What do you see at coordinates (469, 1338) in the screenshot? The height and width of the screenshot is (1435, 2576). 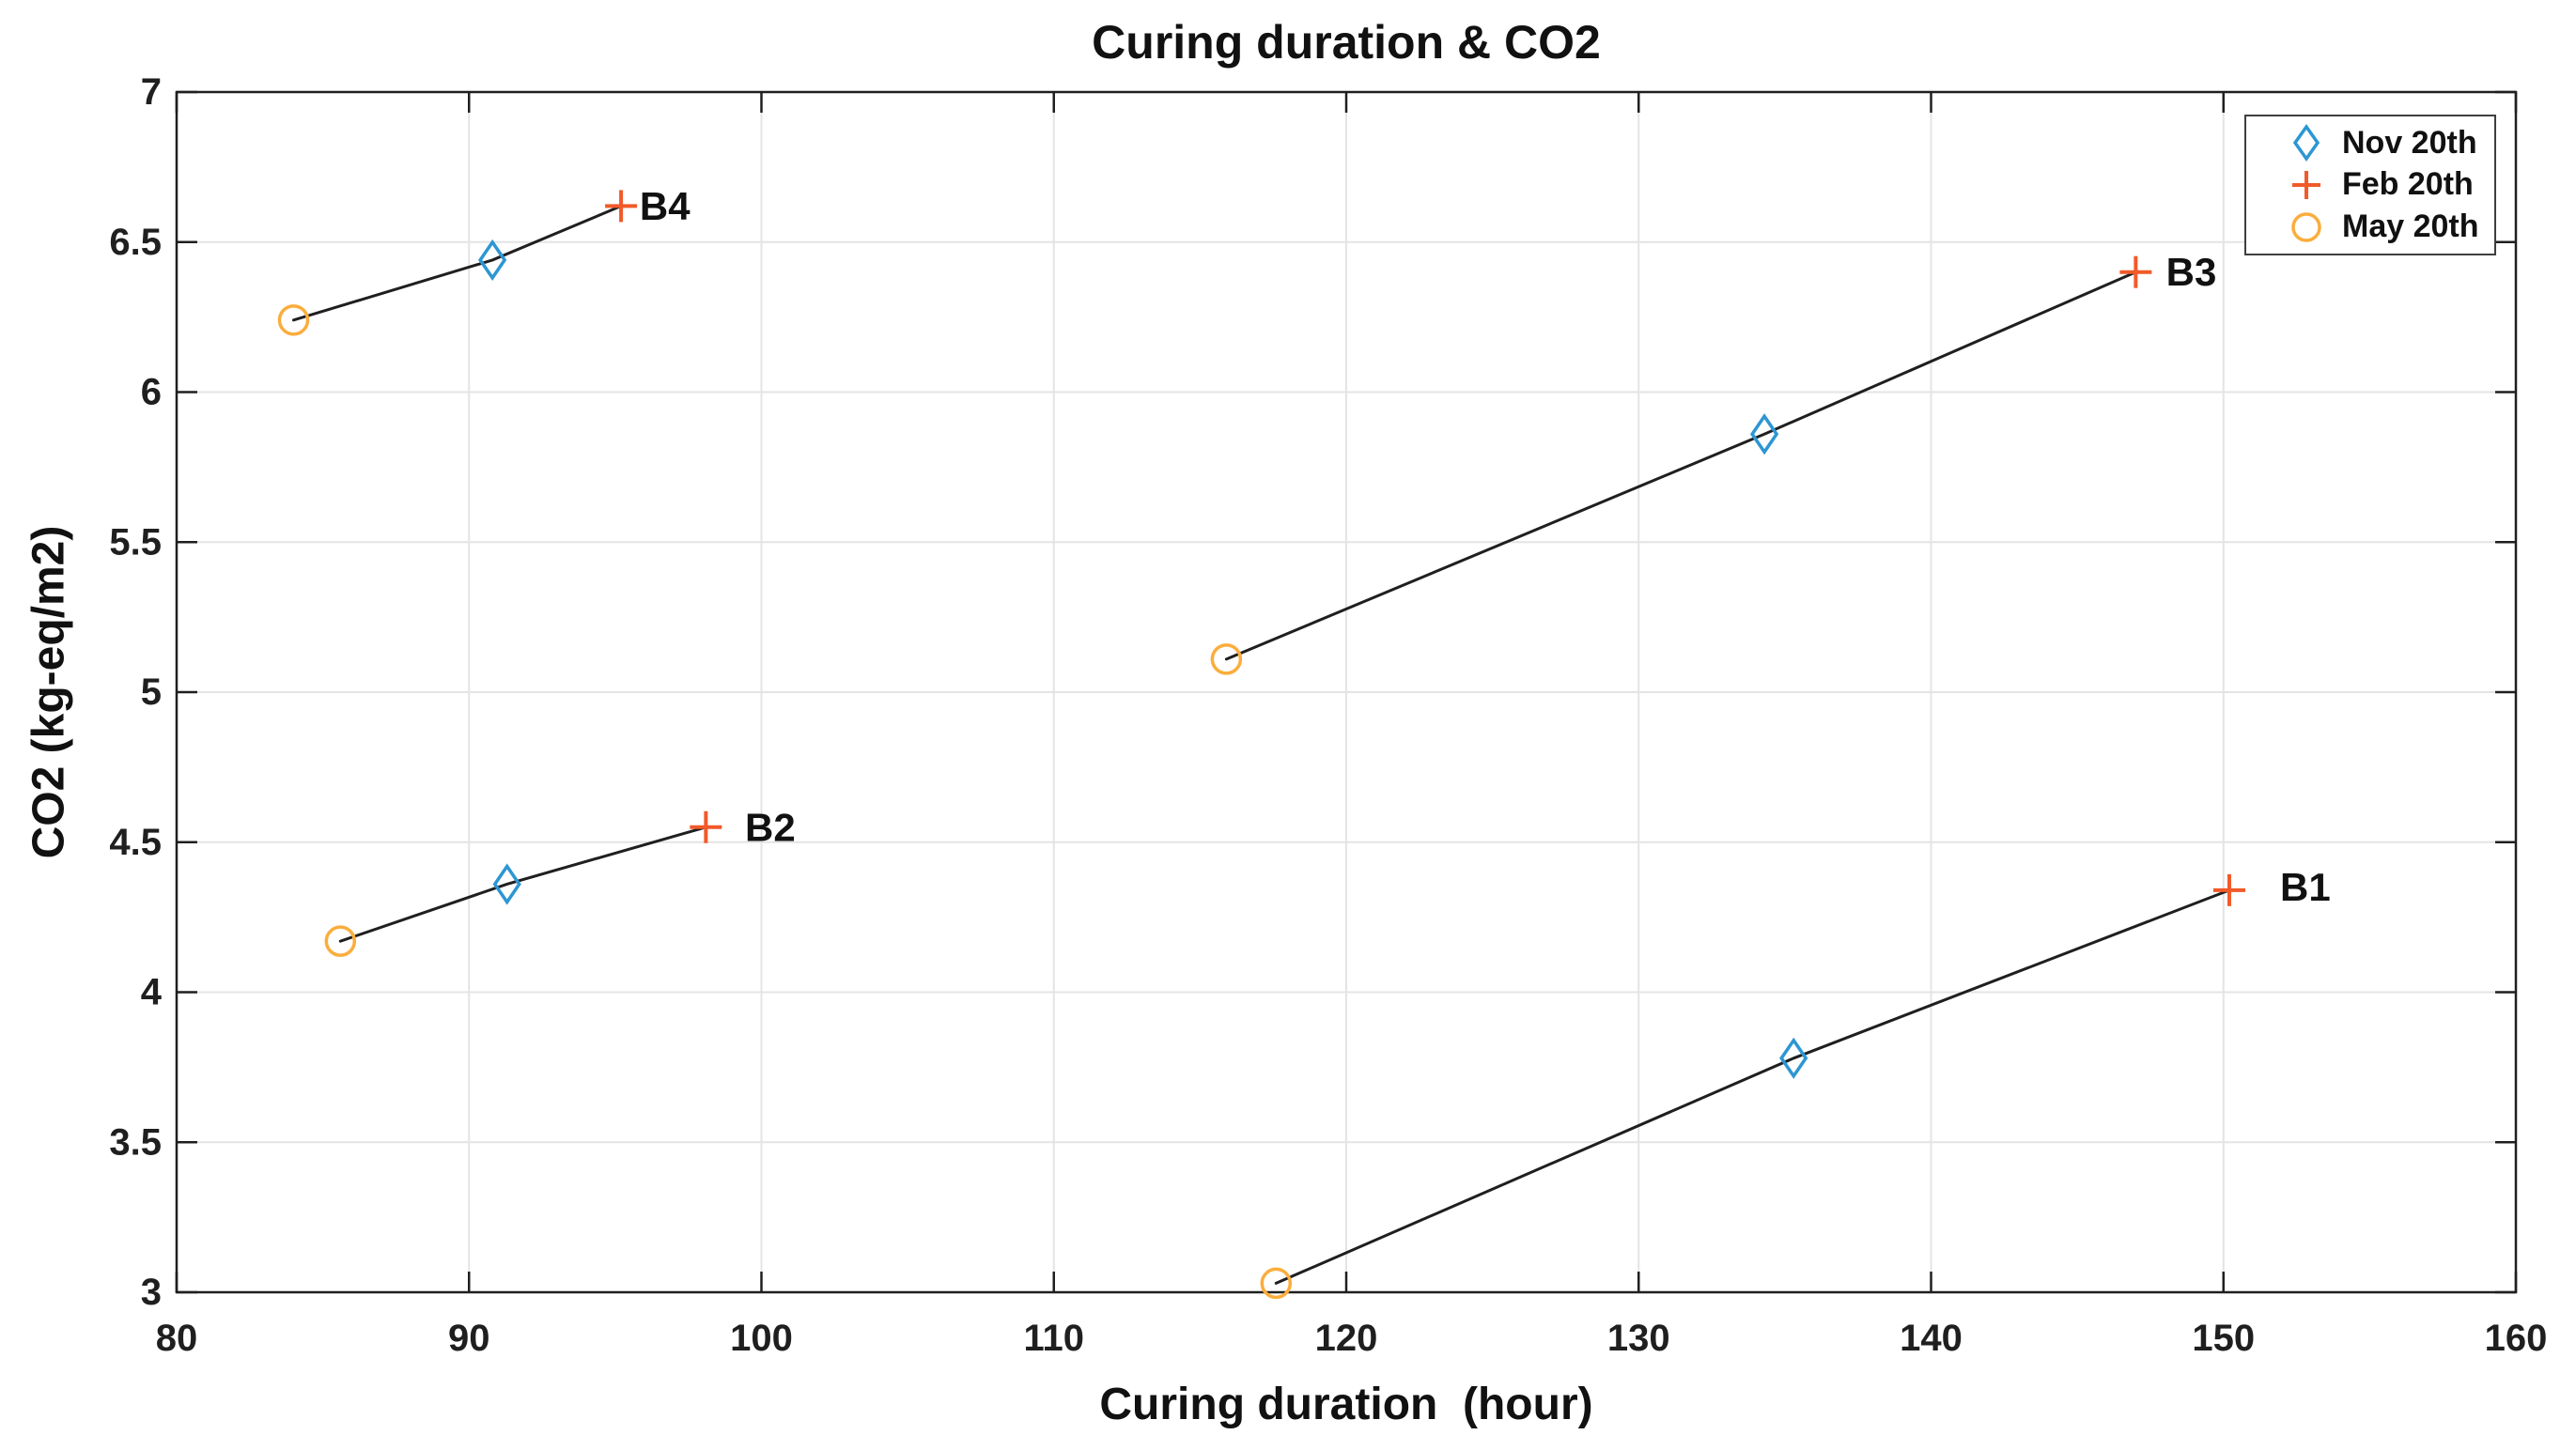 I see `svg-text: 90` at bounding box center [469, 1338].